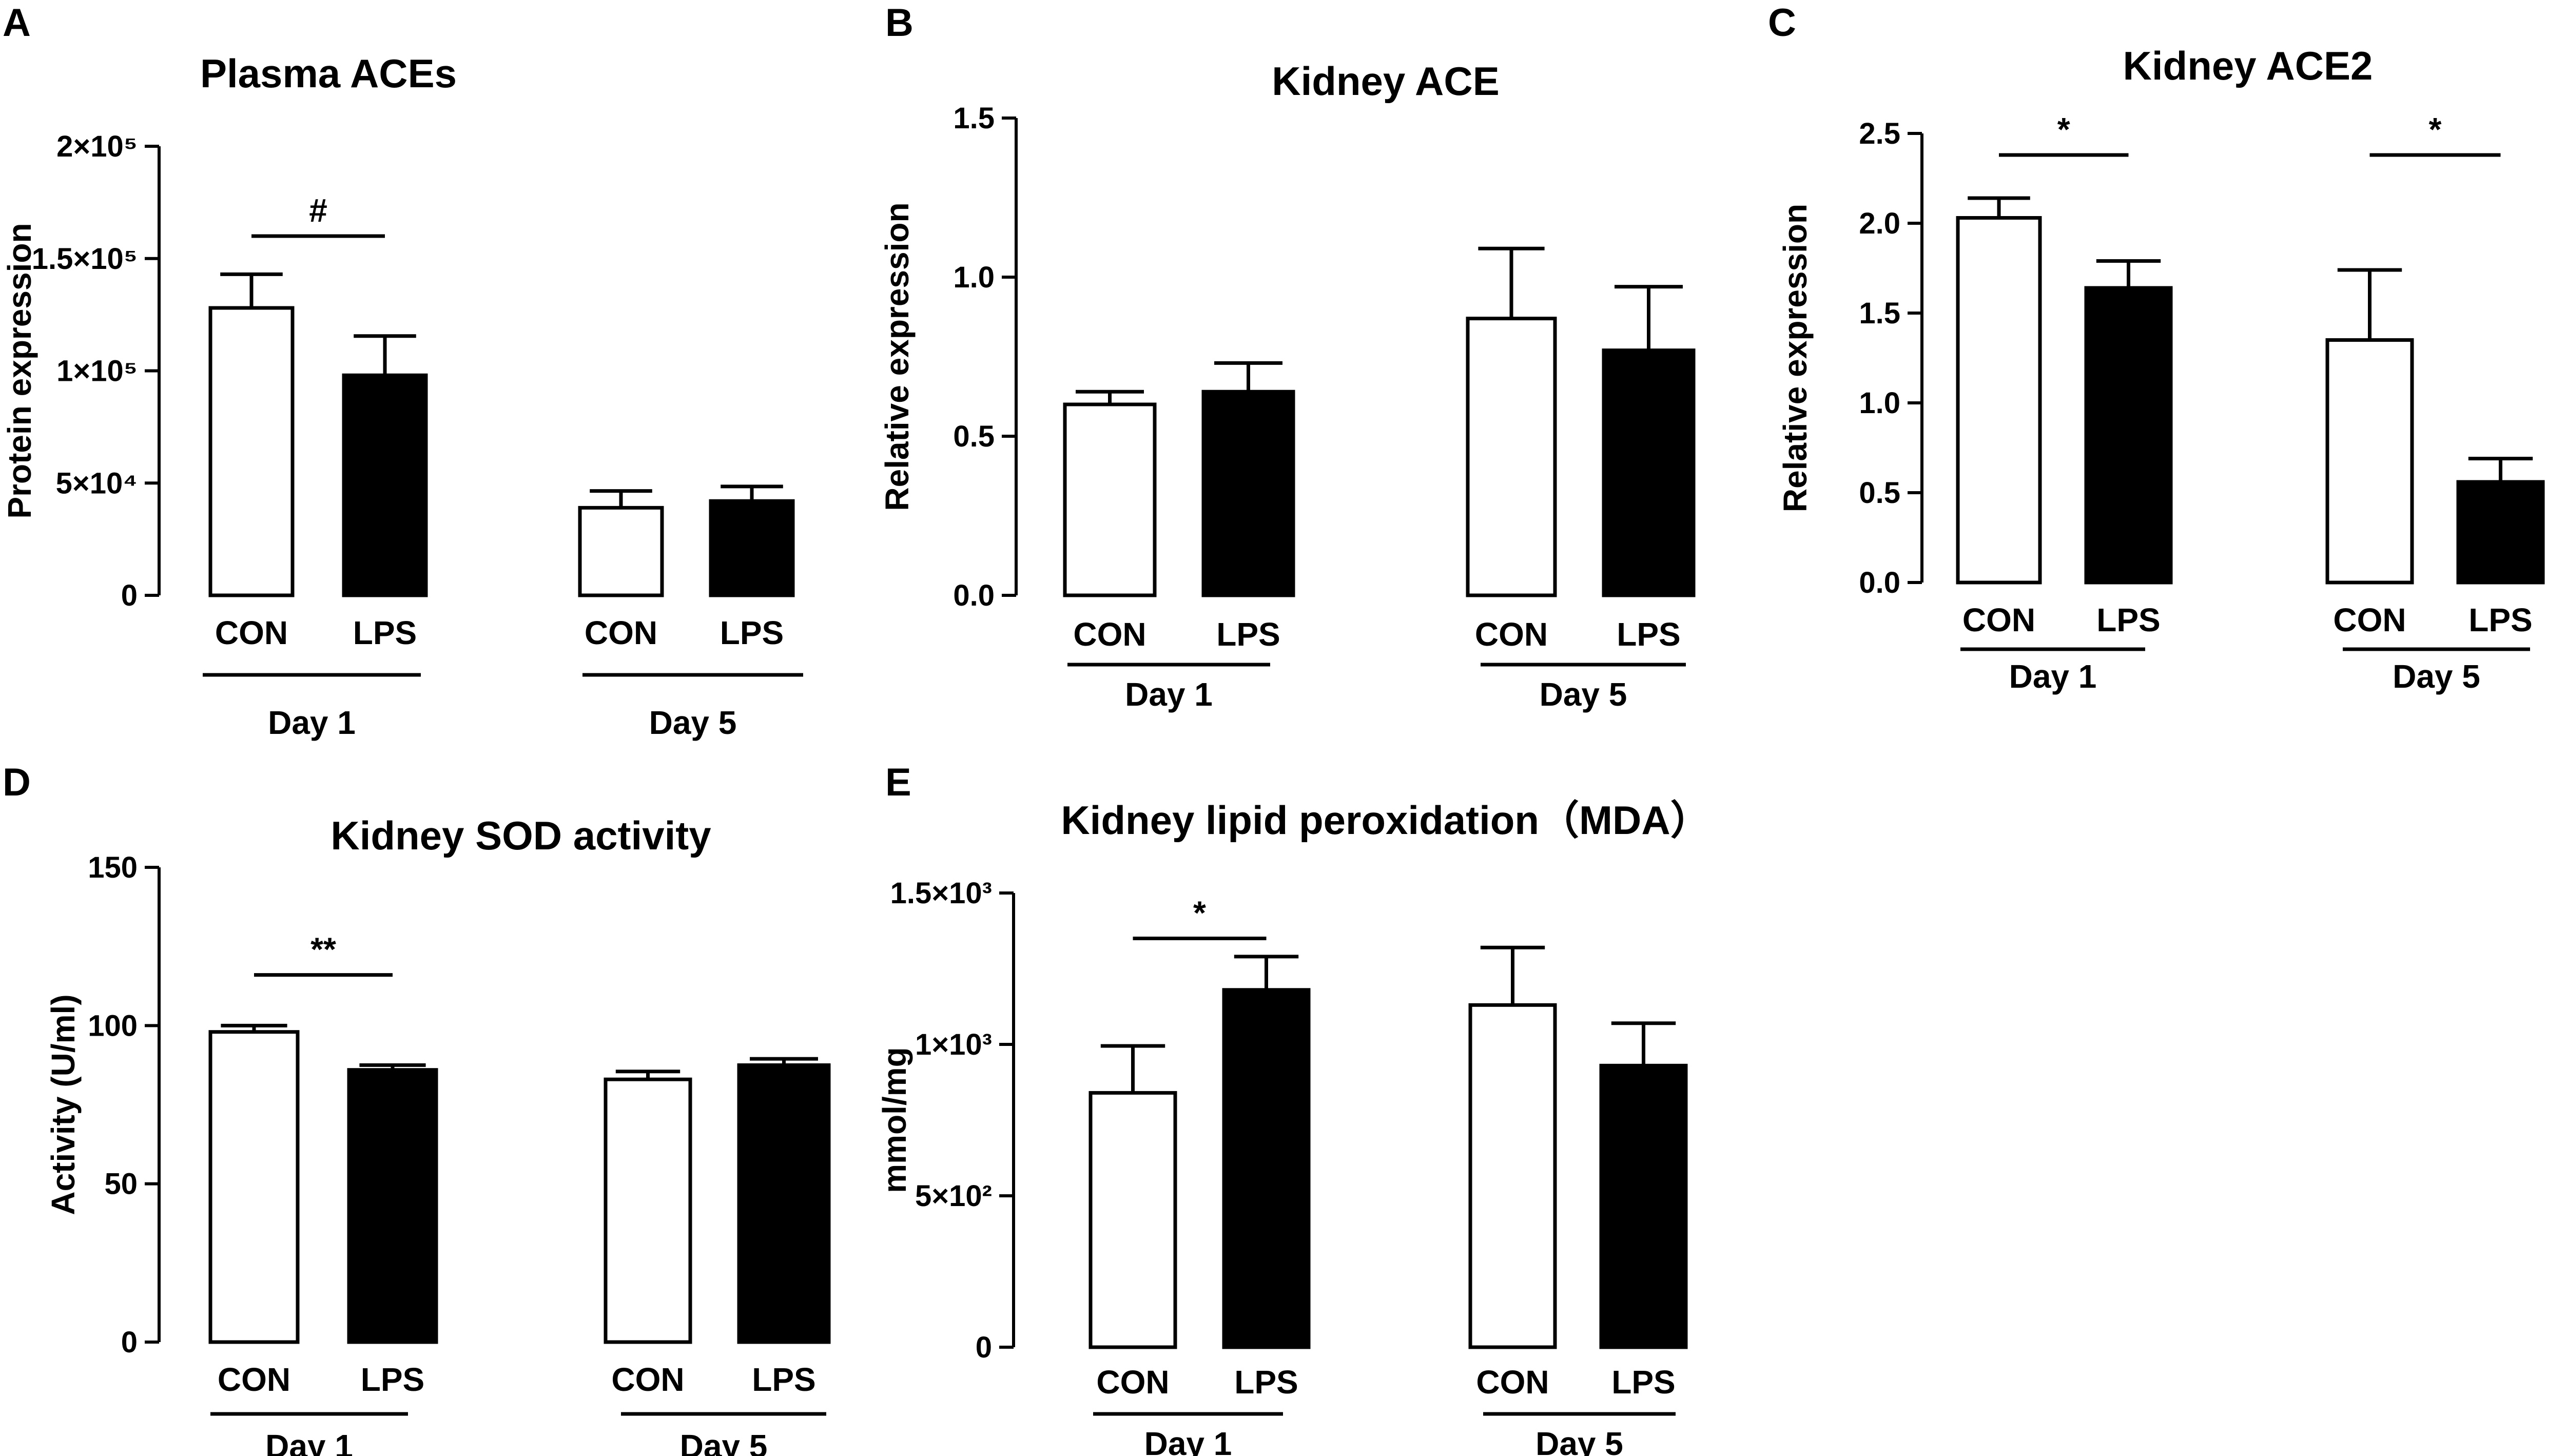 The height and width of the screenshot is (1456, 2566). Describe the element at coordinates (1879, 224) in the screenshot. I see `y-tick-label: 2.0` at that location.